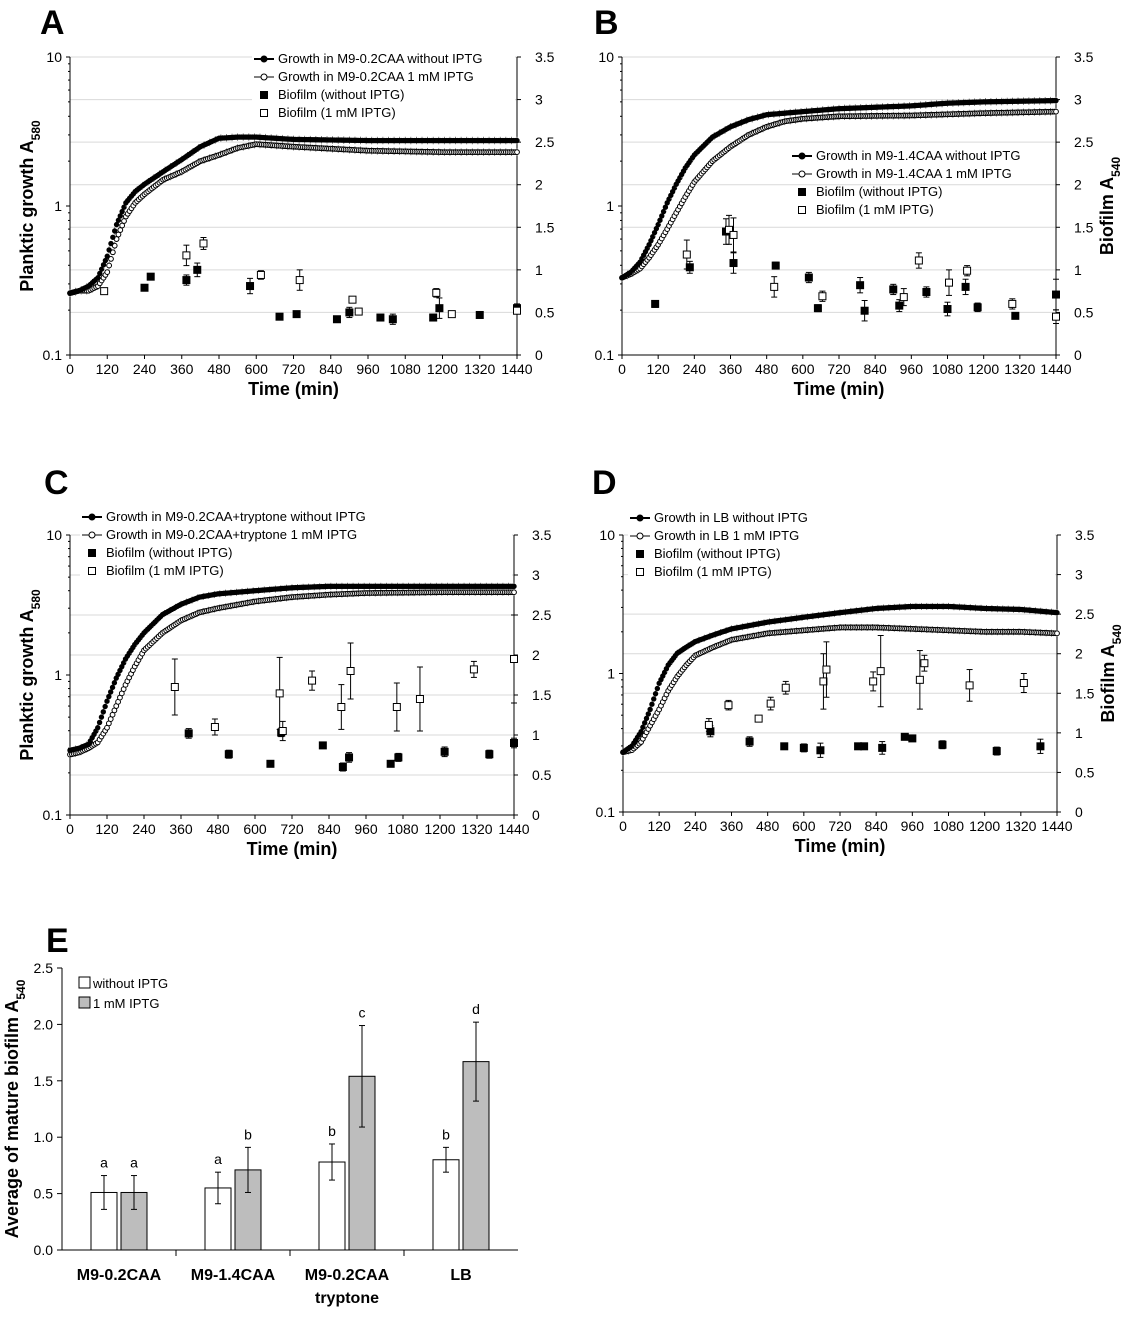 This screenshot has height=1319, width=1127. I want to click on x-tick-label: 720, so click(840, 826).